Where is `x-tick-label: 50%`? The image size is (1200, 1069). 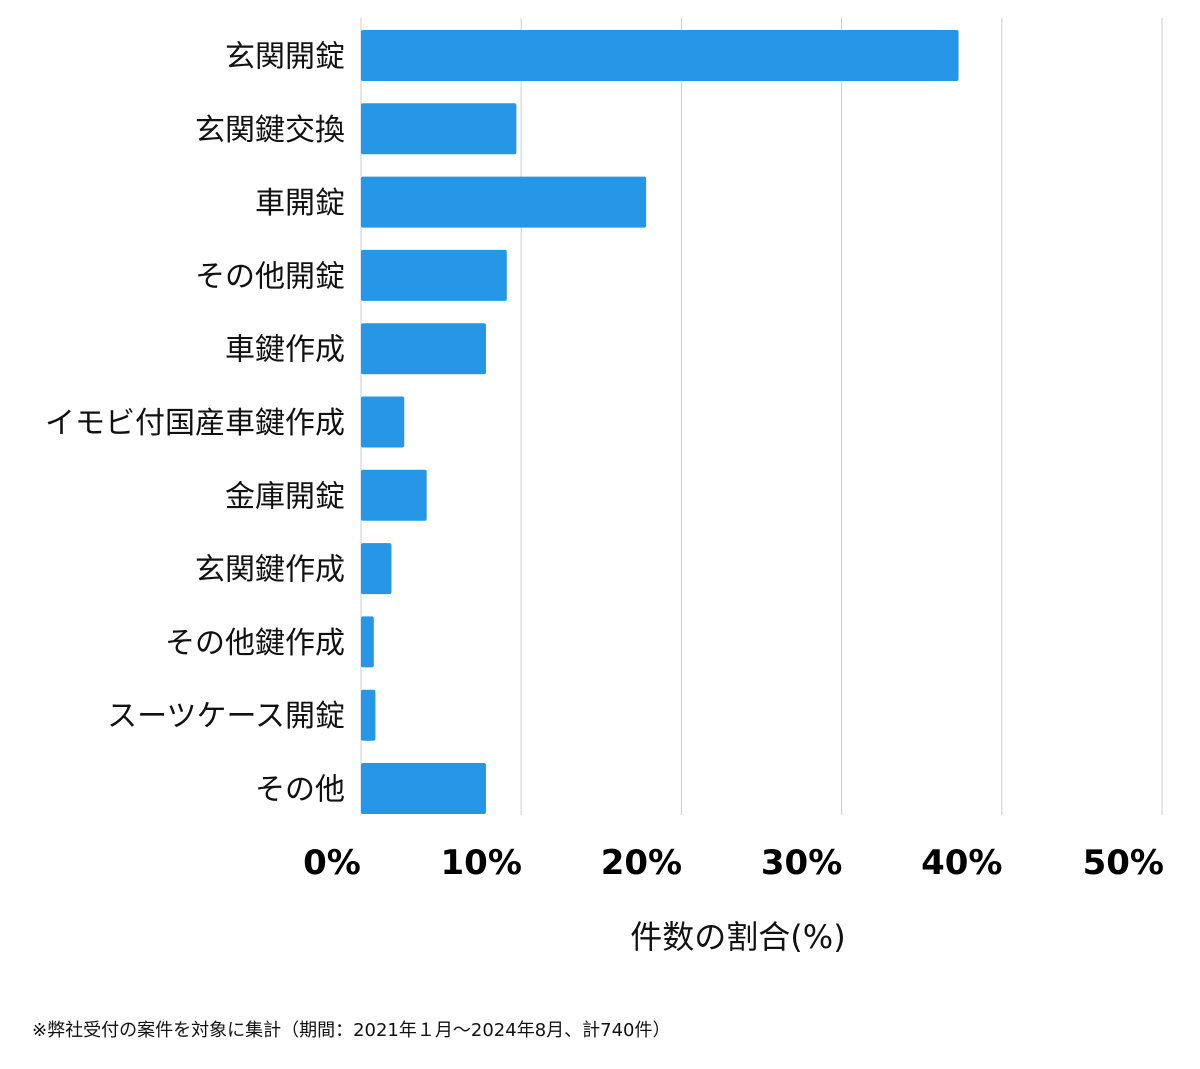
x-tick-label: 50% is located at coordinates (1123, 863).